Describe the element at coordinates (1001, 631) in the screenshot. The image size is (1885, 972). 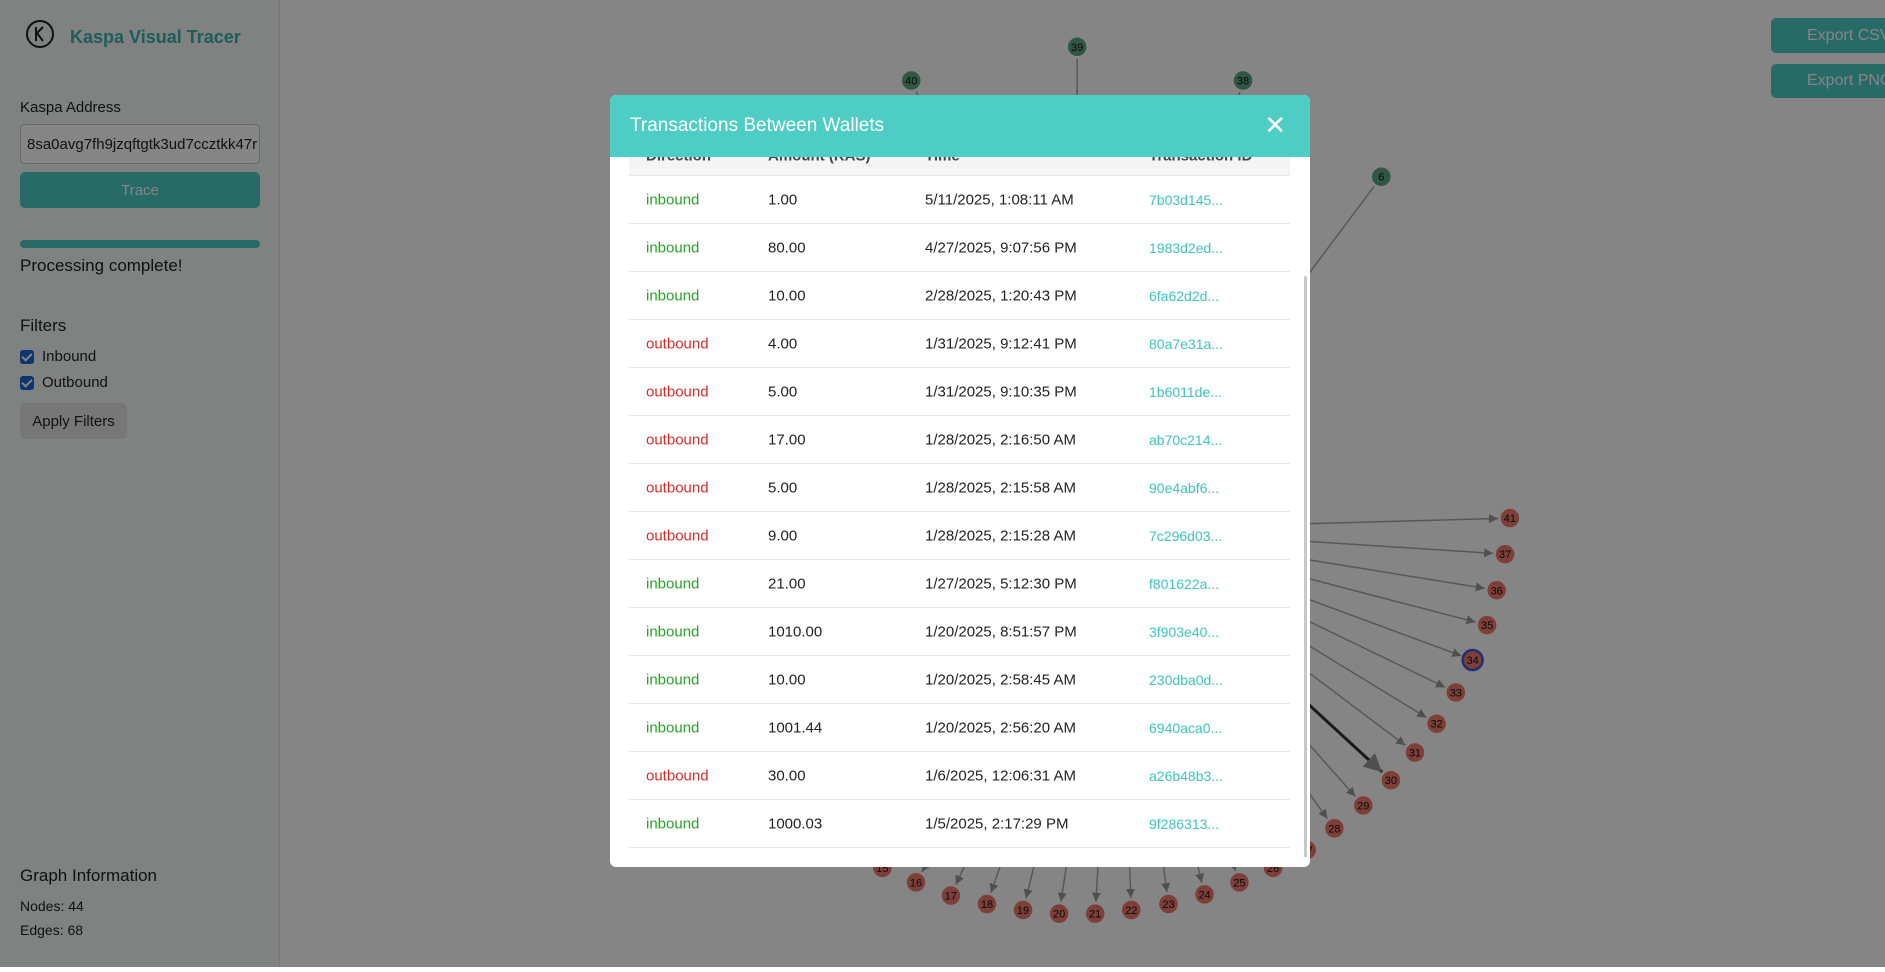
I see `time-cell: 1/20/2025, 8:51:57 PM` at that location.